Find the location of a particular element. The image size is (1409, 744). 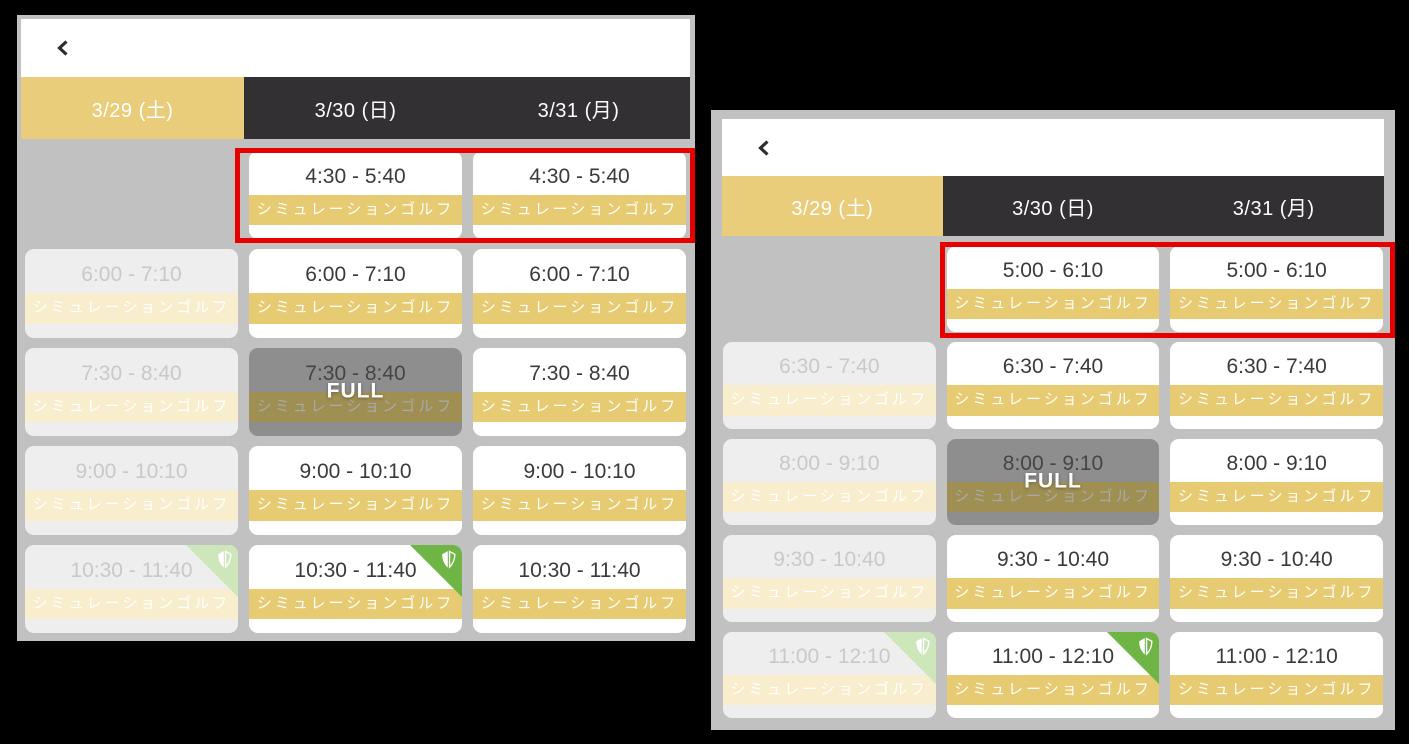

panel-header is located at coordinates (1053, 147).